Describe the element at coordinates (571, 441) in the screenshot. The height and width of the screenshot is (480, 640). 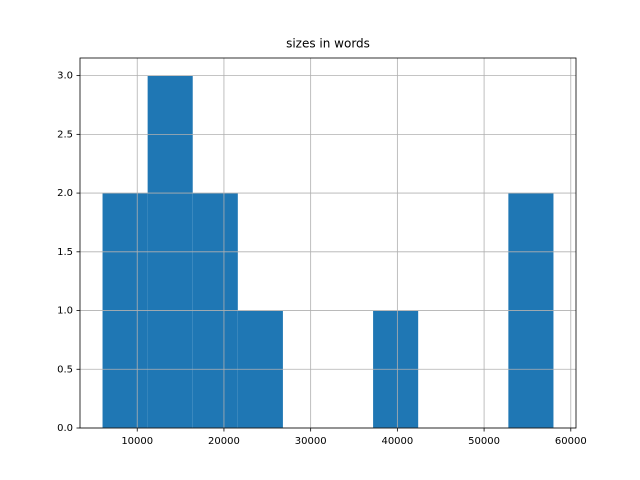
I see `x-tick-label: 60000` at that location.